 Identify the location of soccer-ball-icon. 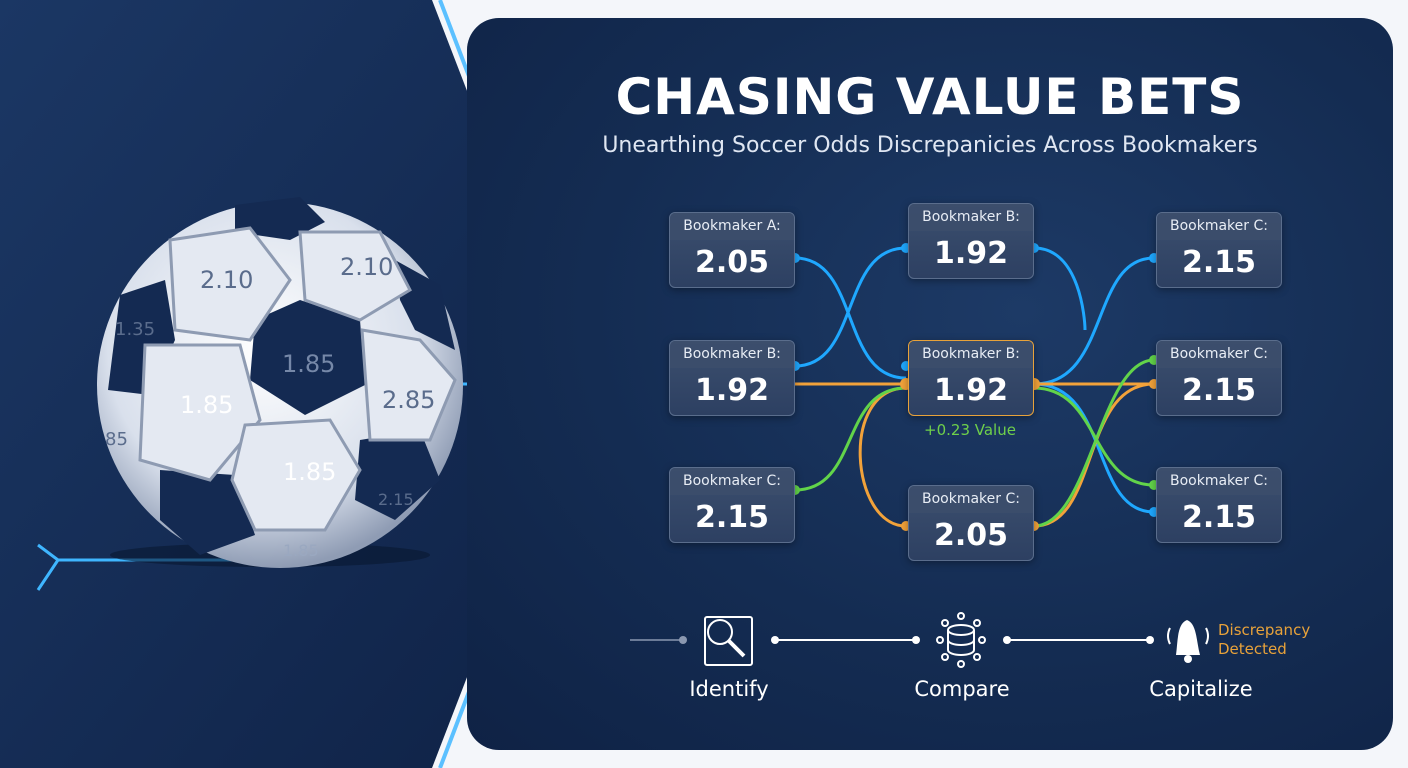
(280, 382).